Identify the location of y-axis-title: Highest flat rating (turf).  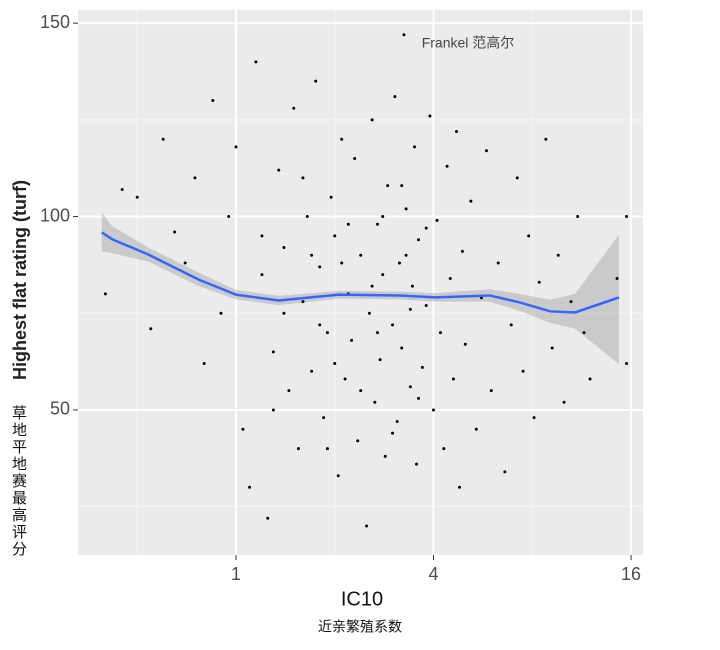
(20, 280).